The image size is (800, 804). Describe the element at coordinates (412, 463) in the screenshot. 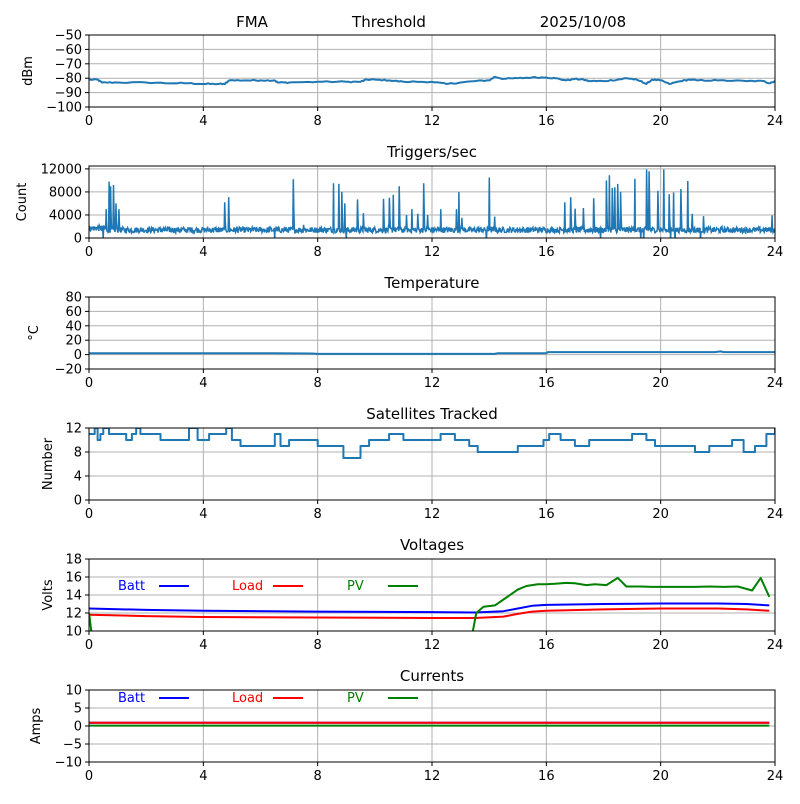

I see `panel-satellites: 0 4 8 12 16 20 24 0 4 8 12 Satellites Tracked Number` at that location.